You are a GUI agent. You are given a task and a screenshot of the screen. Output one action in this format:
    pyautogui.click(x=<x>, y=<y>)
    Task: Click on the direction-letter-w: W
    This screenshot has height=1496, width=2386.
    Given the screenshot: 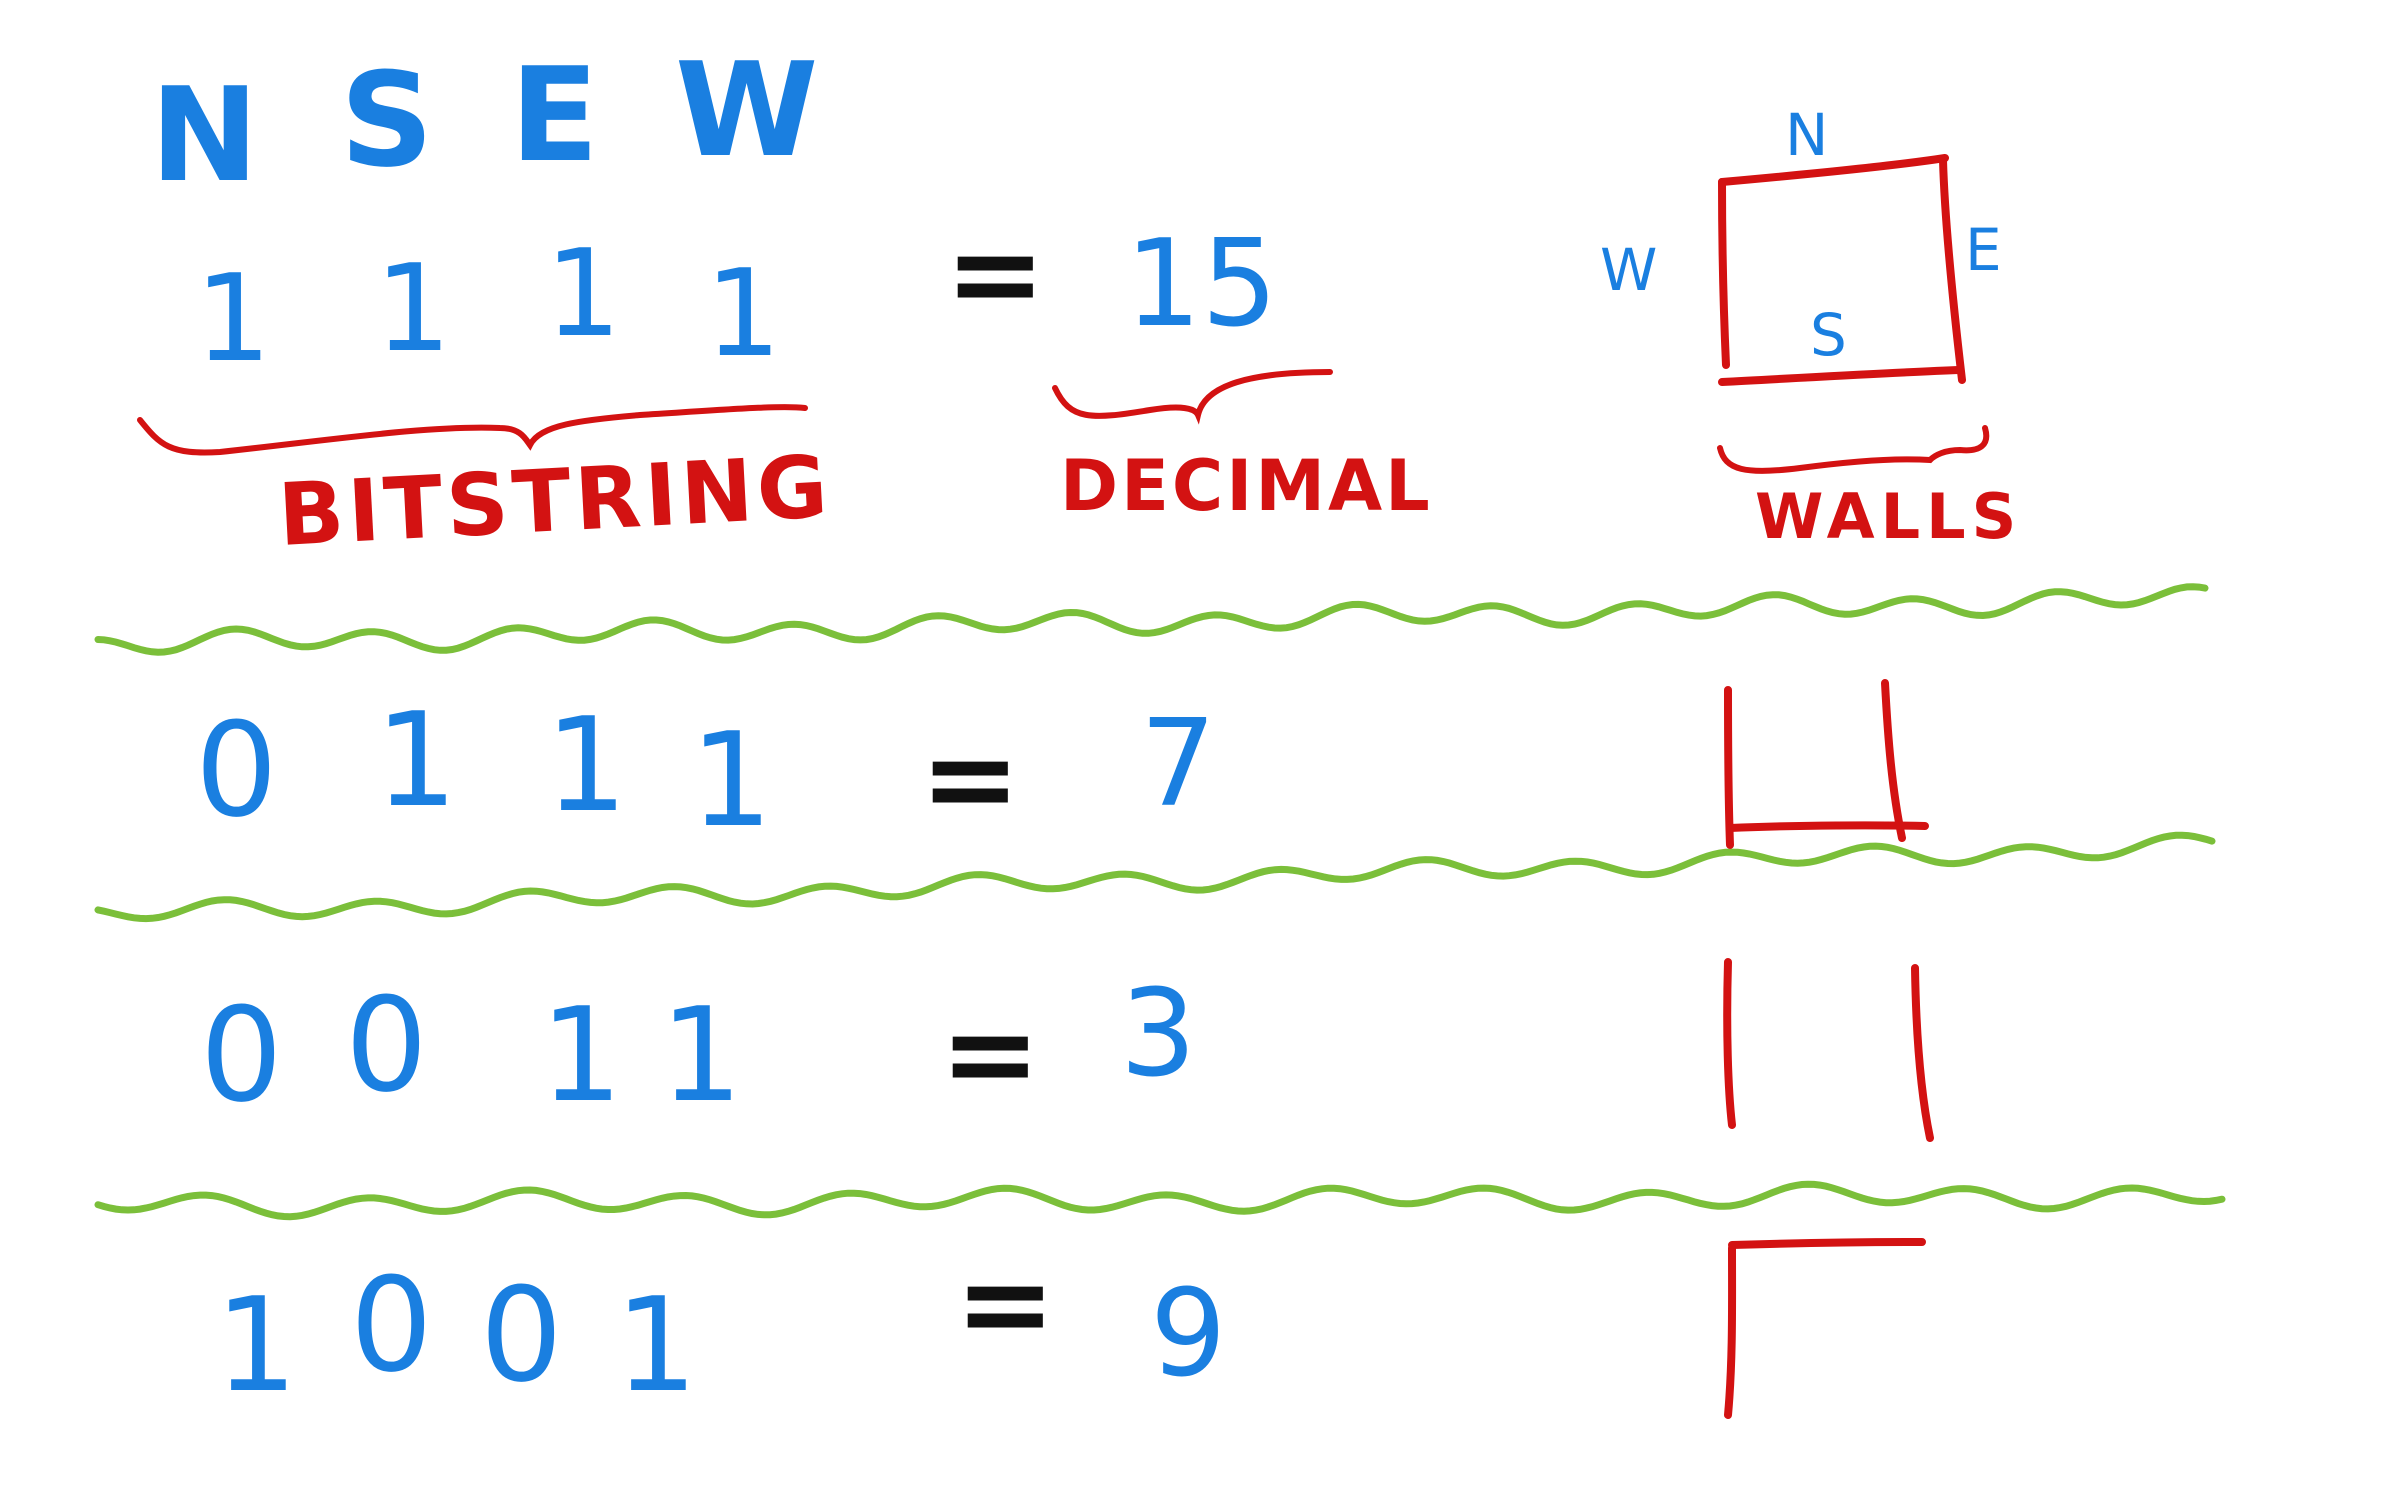 What is the action you would take?
    pyautogui.click(x=746, y=110)
    